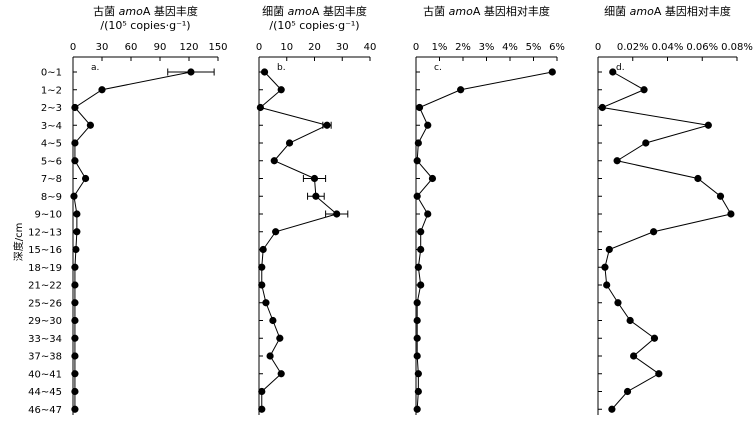 This screenshot has height=437, width=755. Describe the element at coordinates (314, 11) in the screenshot. I see `panel-title: 细菌 amoA 基因丰度` at that location.